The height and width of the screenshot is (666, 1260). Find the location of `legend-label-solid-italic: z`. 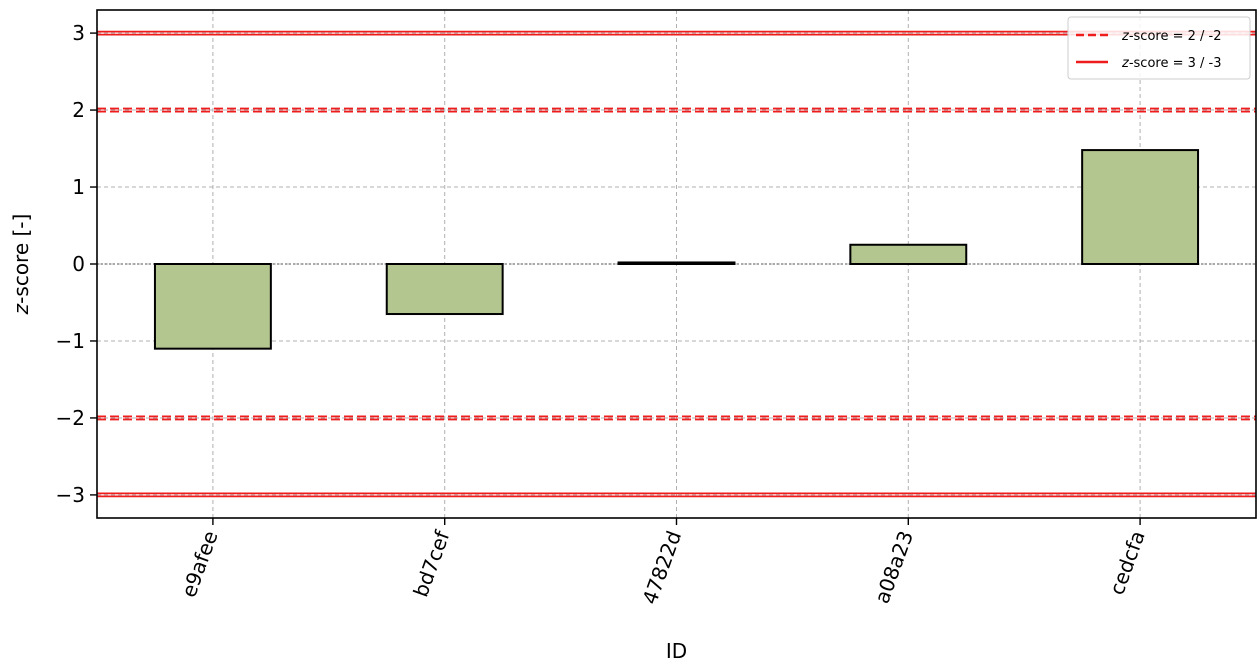

legend-label-solid-italic: z is located at coordinates (1125, 63).